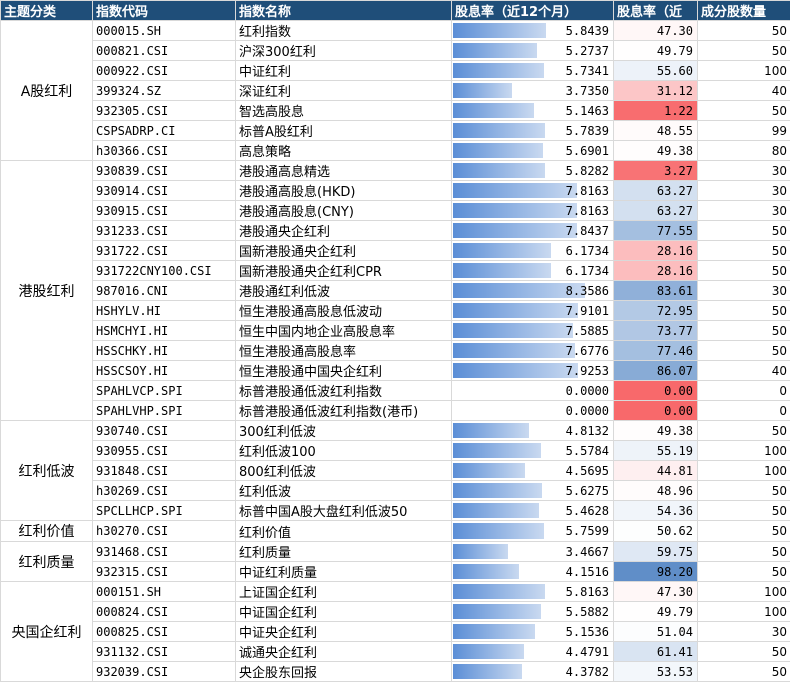 This screenshot has height=682, width=790. I want to click on dividend-yield-cell: 4.1516, so click(533, 572).